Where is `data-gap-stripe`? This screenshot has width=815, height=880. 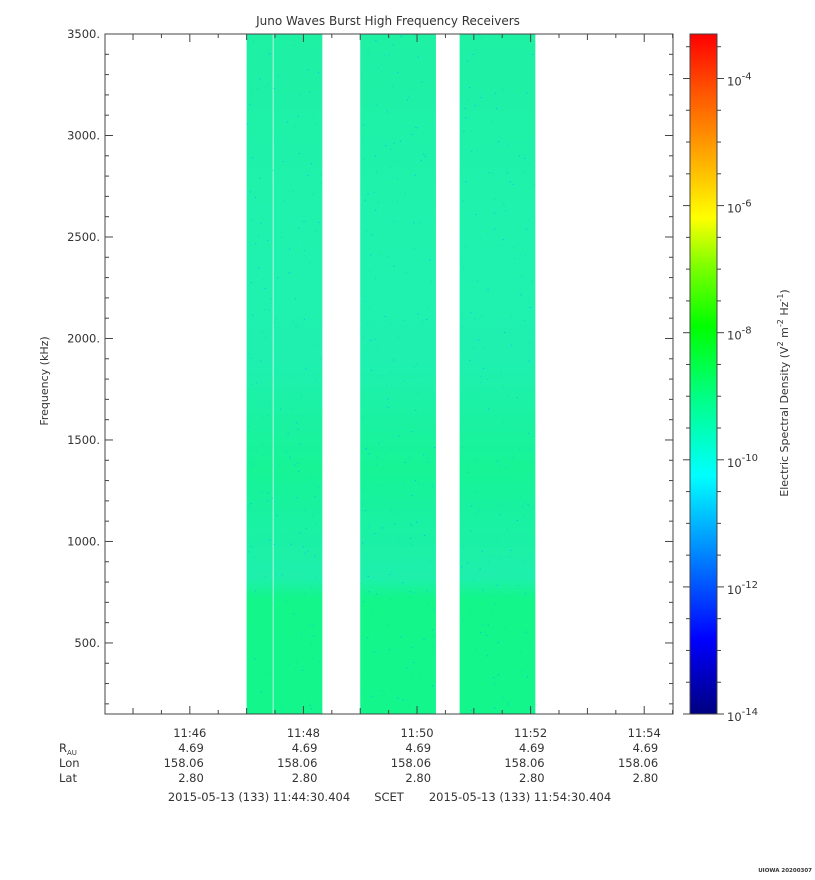
data-gap-stripe is located at coordinates (273, 374).